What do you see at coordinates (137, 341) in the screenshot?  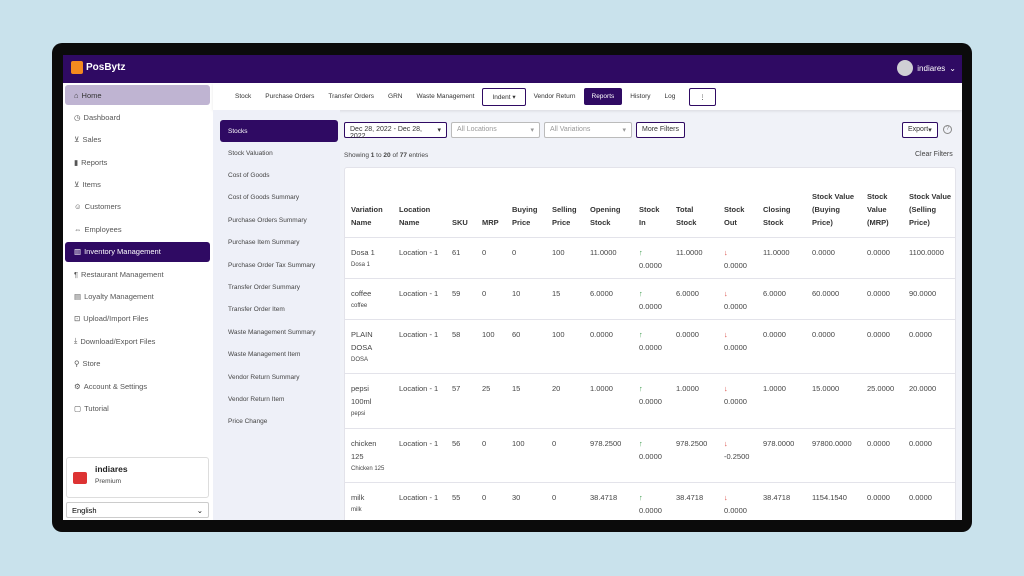 I see `sidebar-item-download-export-files: ⤓ Download/Export Files` at bounding box center [137, 341].